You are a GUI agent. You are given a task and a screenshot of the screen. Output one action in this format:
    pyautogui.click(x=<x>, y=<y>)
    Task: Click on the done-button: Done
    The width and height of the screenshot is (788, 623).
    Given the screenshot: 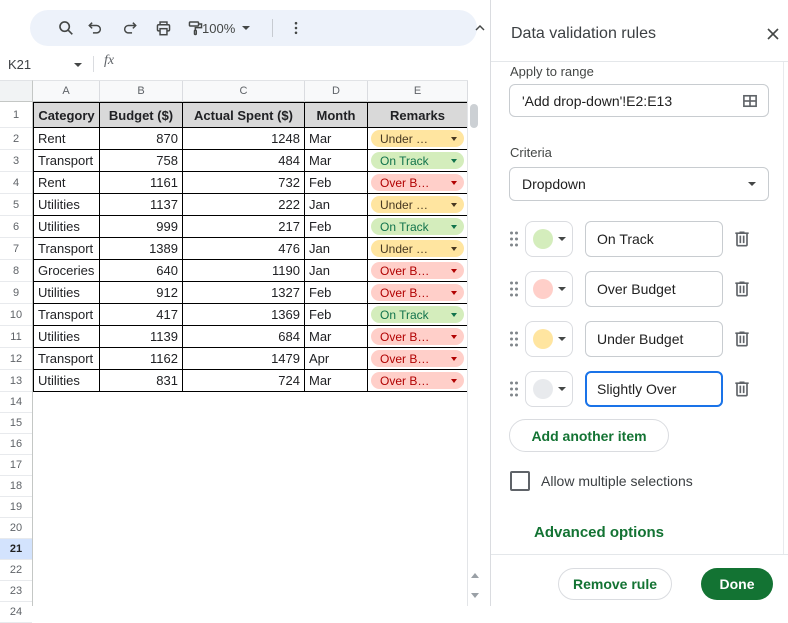 What is the action you would take?
    pyautogui.click(x=737, y=584)
    